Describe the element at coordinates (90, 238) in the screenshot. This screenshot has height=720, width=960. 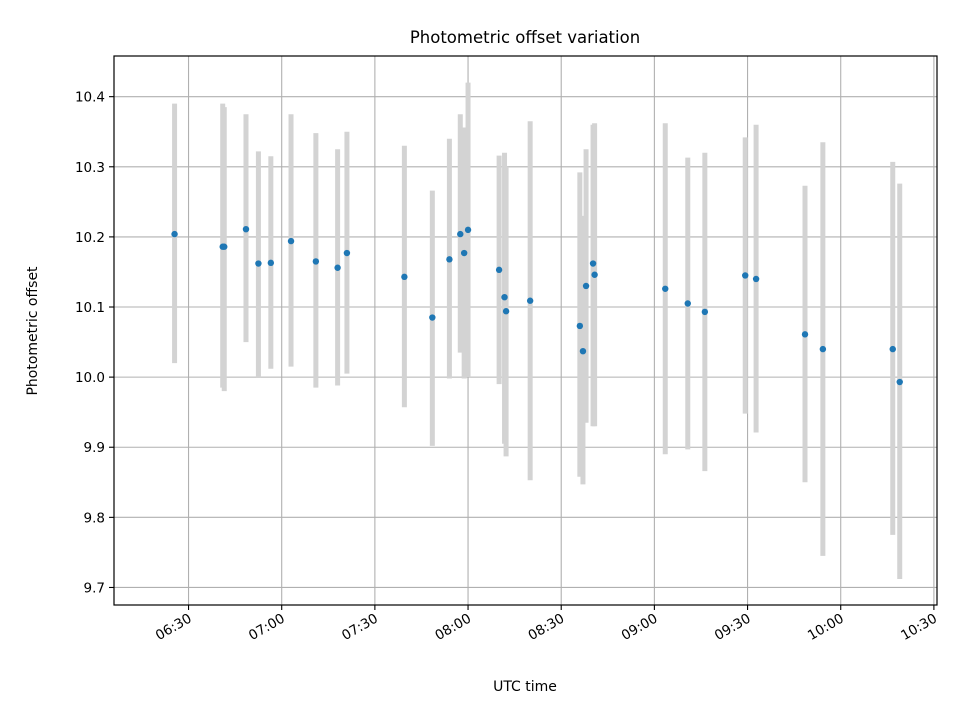
I see `y-tick-label: 10.2` at that location.